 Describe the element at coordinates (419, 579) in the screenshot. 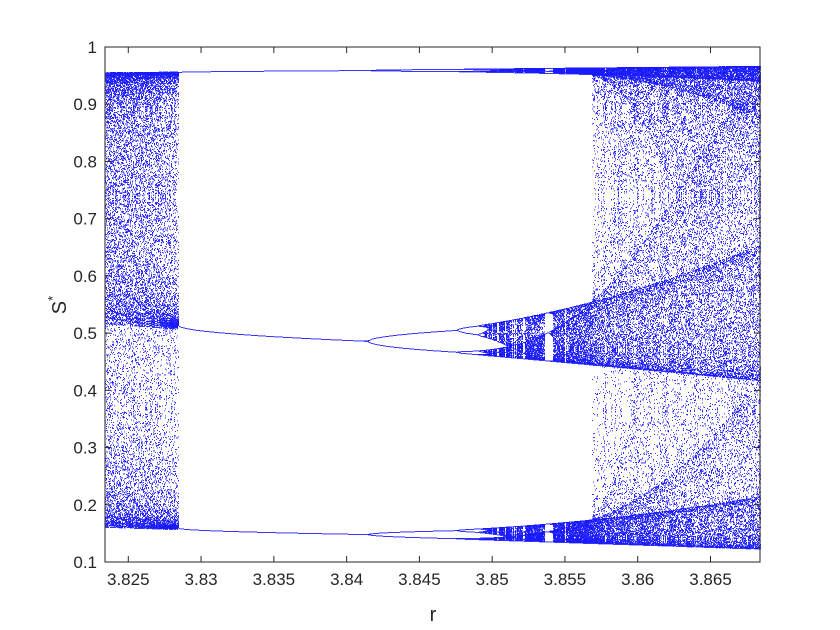

I see `x-tick-label: 3.845` at that location.